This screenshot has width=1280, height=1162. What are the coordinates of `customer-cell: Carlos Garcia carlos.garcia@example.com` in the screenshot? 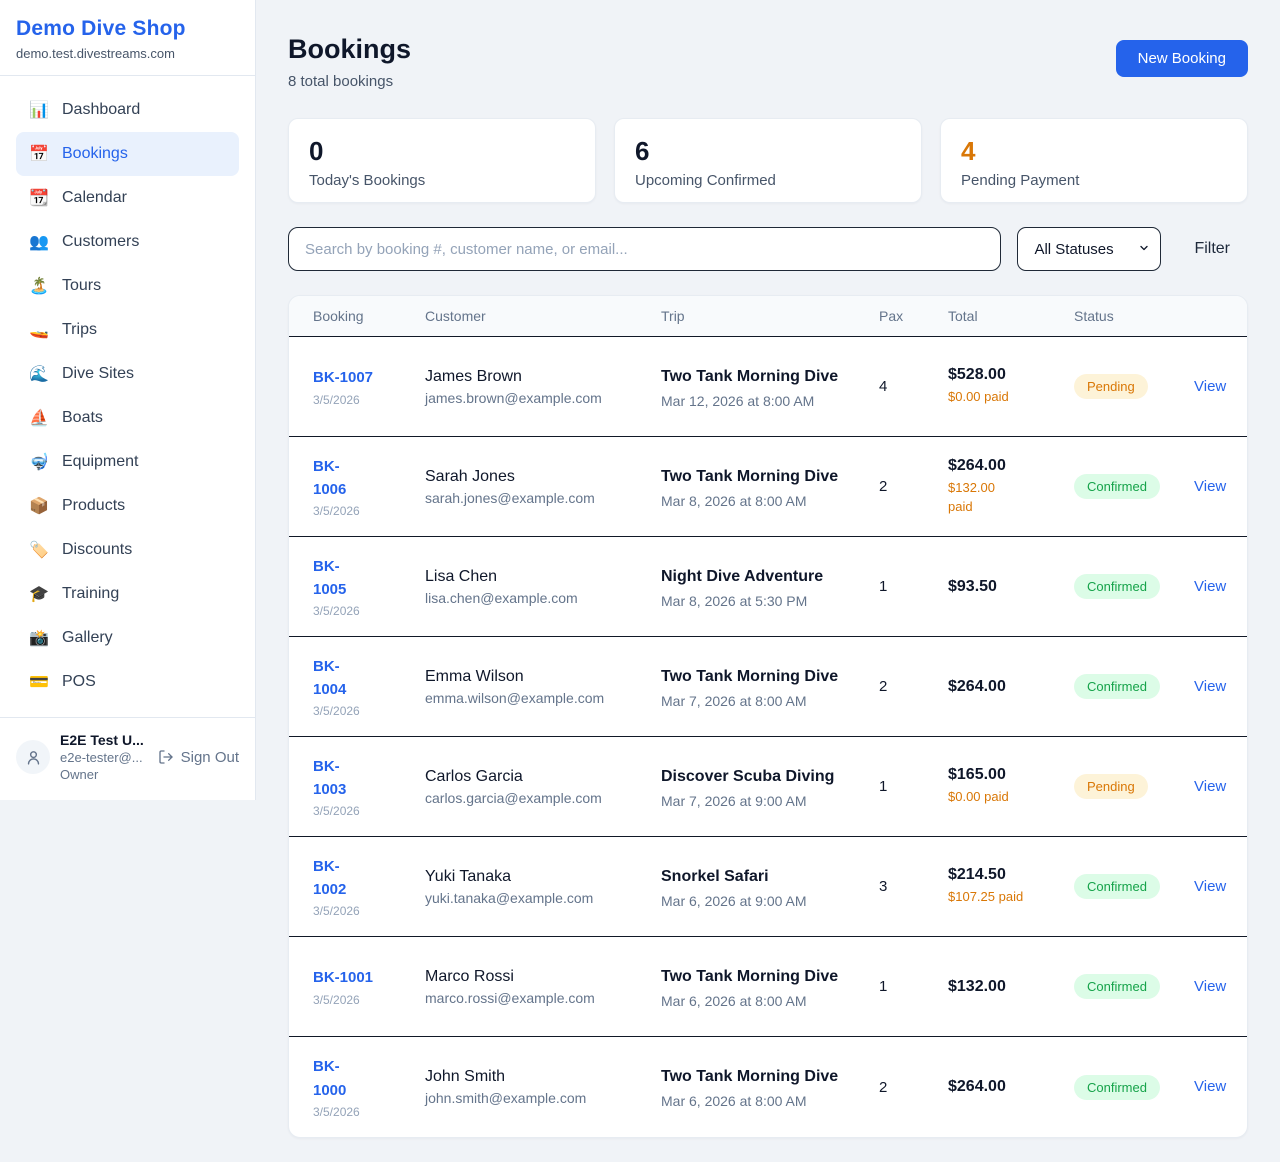 It's located at (543, 787).